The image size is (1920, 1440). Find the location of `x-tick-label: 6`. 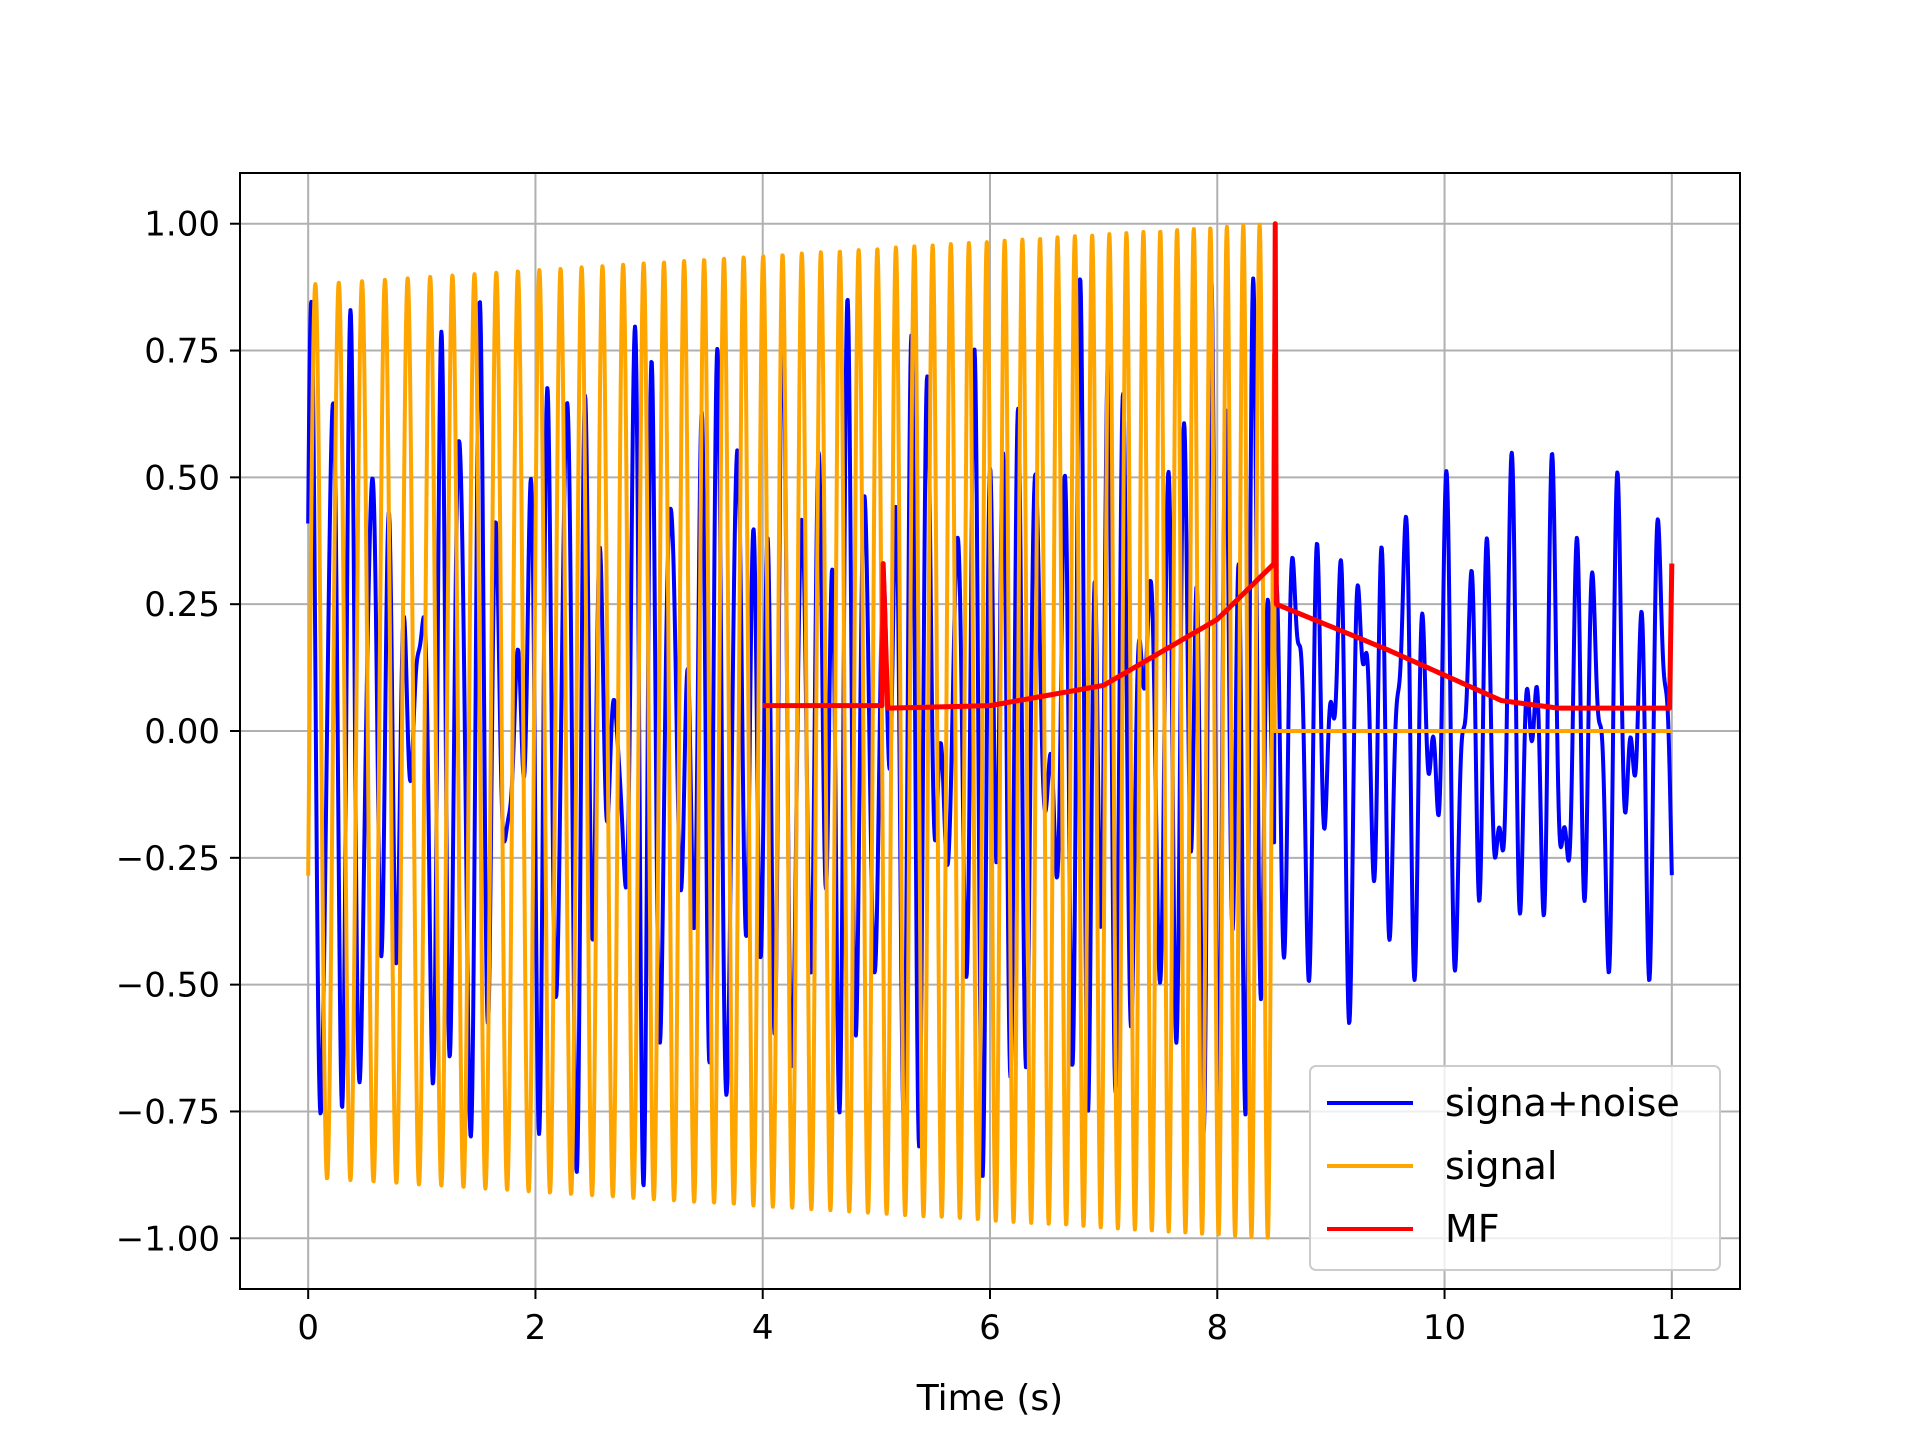

x-tick-label: 6 is located at coordinates (990, 1328).